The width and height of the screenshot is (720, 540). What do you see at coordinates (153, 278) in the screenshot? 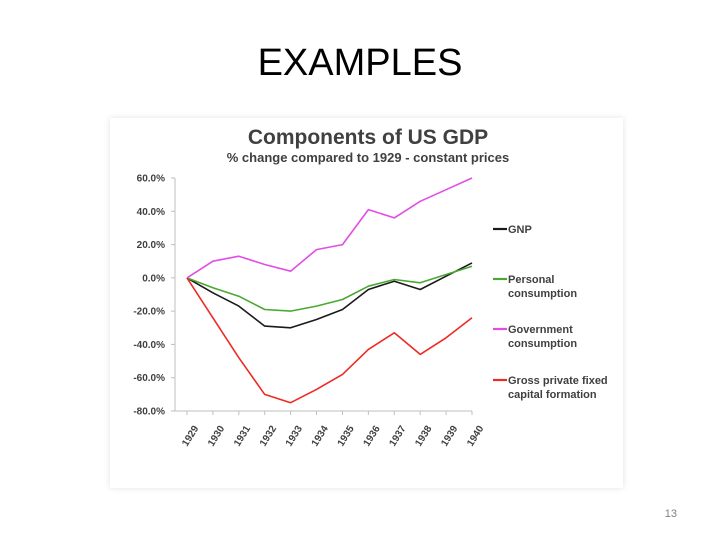
I see `y-tick-label: 0.0%` at bounding box center [153, 278].